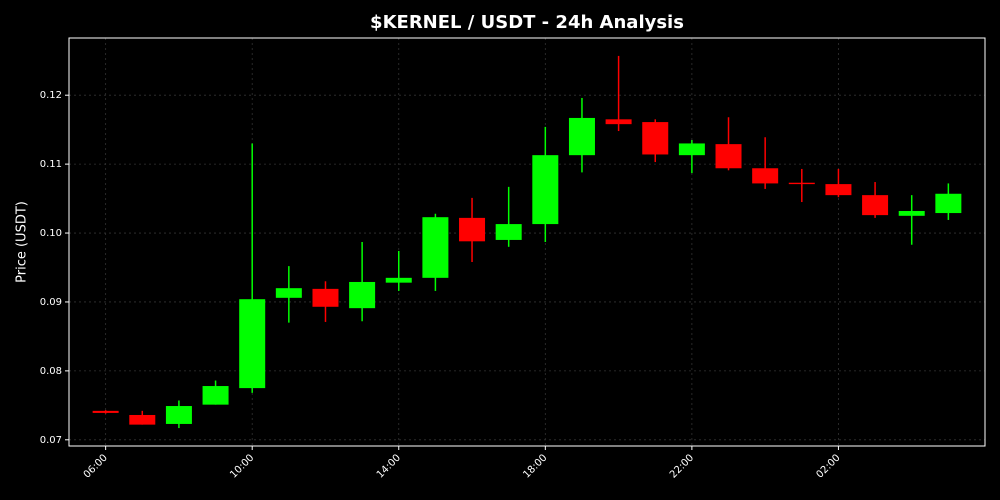  Describe the element at coordinates (682, 466) in the screenshot. I see `x-tick-label: 22:00` at that location.